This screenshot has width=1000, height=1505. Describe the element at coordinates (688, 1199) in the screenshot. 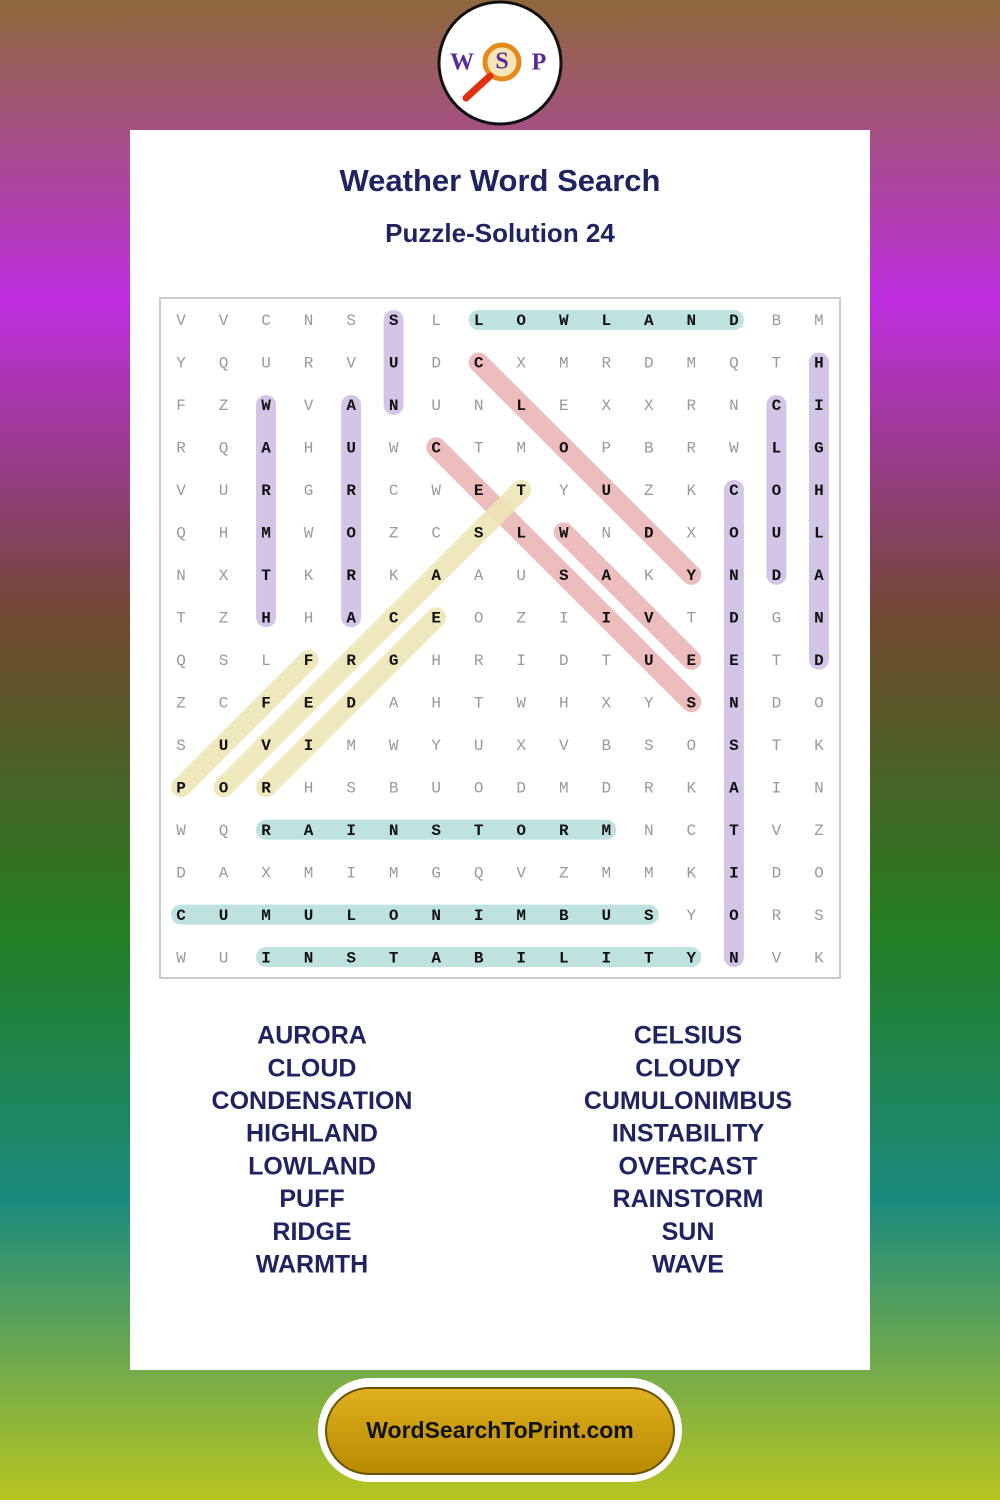

I see `word: RAINSTORM` at that location.